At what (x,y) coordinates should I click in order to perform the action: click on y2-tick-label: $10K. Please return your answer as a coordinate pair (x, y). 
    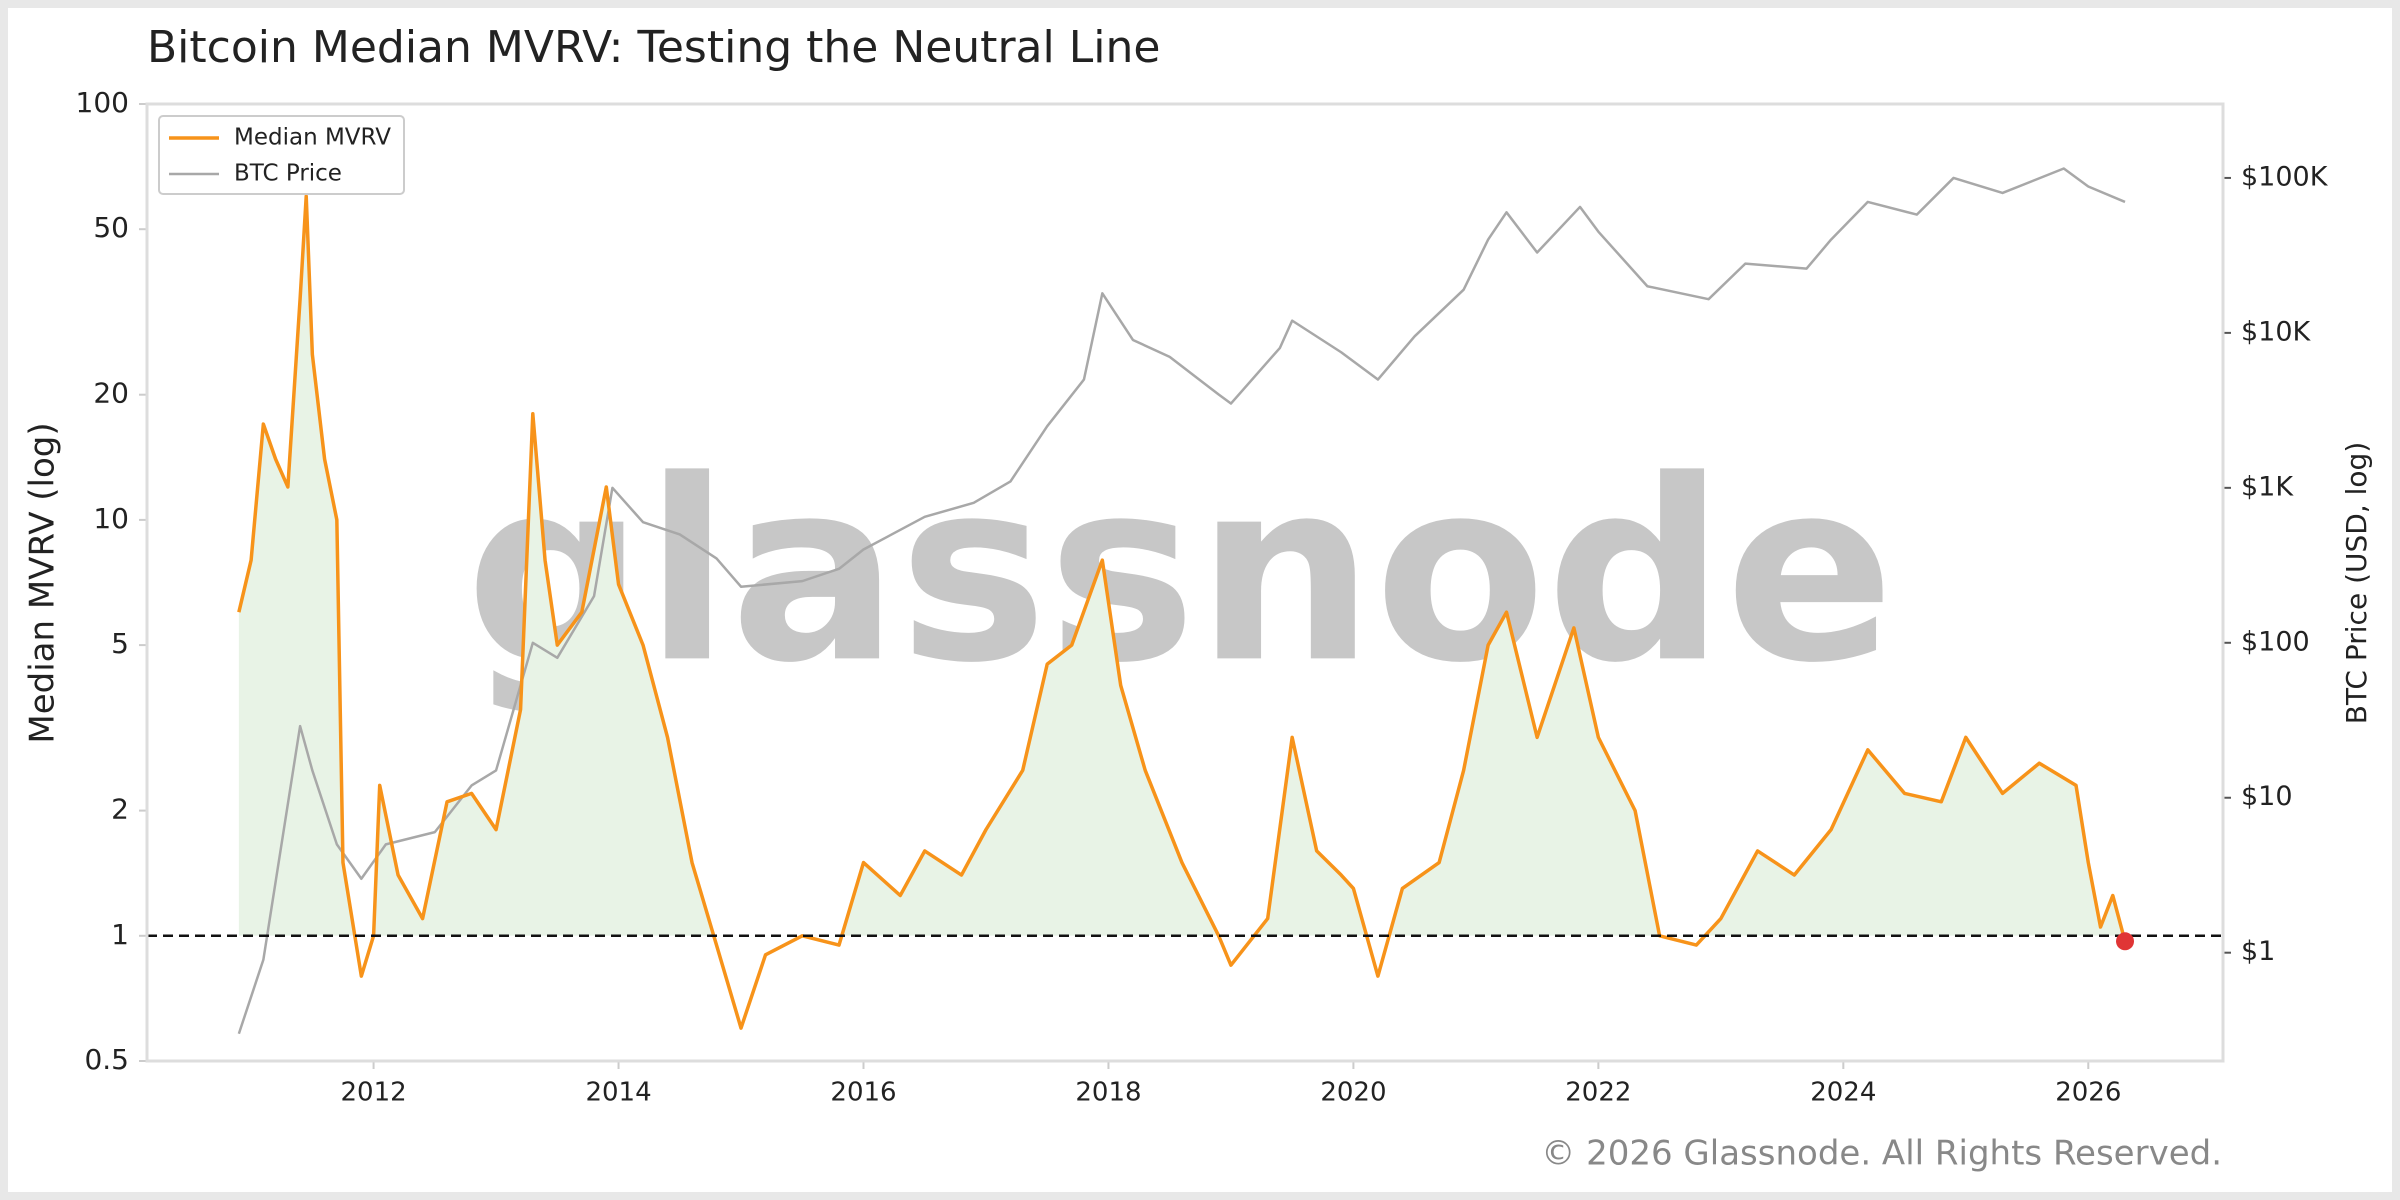
    Looking at the image, I should click on (2276, 331).